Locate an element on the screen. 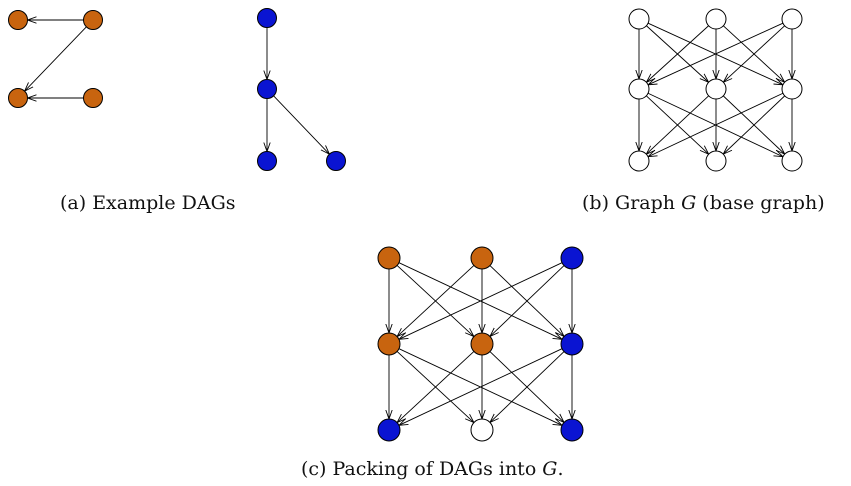 The height and width of the screenshot is (486, 851). caption-a: (a) Example DAGs is located at coordinates (148, 203).